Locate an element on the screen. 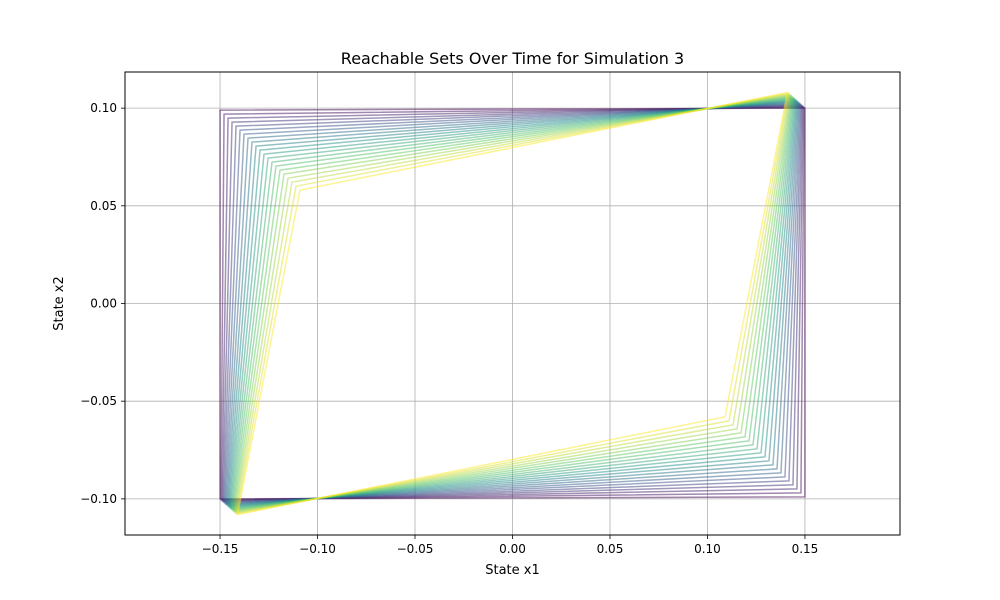  y-tick-label: 0.00 is located at coordinates (103, 304).